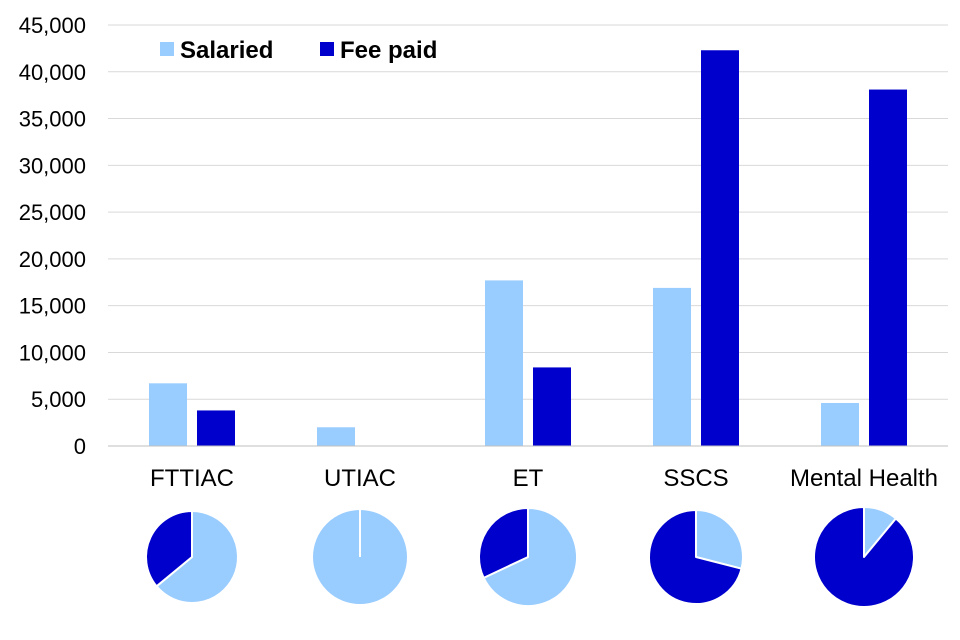 The height and width of the screenshot is (640, 960). What do you see at coordinates (52, 306) in the screenshot?
I see `y-tick-label: 15,000` at bounding box center [52, 306].